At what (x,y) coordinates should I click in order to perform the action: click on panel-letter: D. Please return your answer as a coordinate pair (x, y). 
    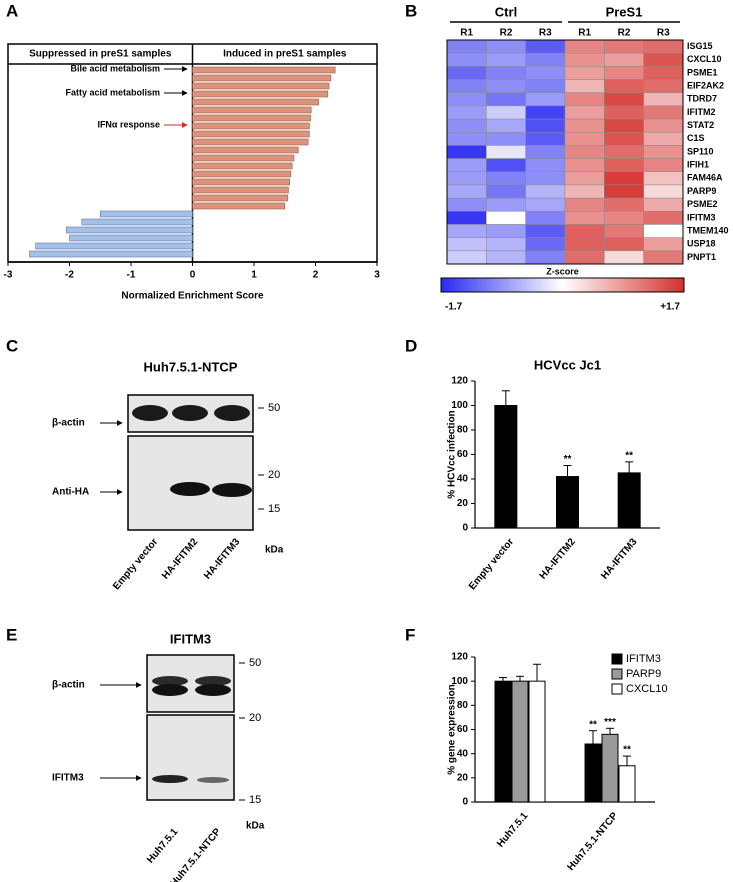
    Looking at the image, I should click on (411, 345).